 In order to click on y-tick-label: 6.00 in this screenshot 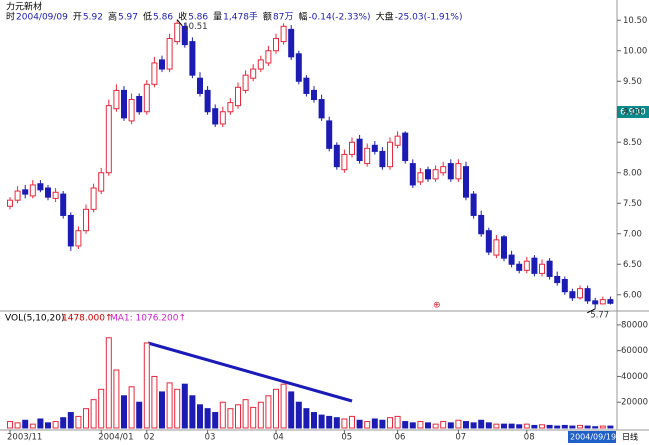, I will do `click(632, 295)`.